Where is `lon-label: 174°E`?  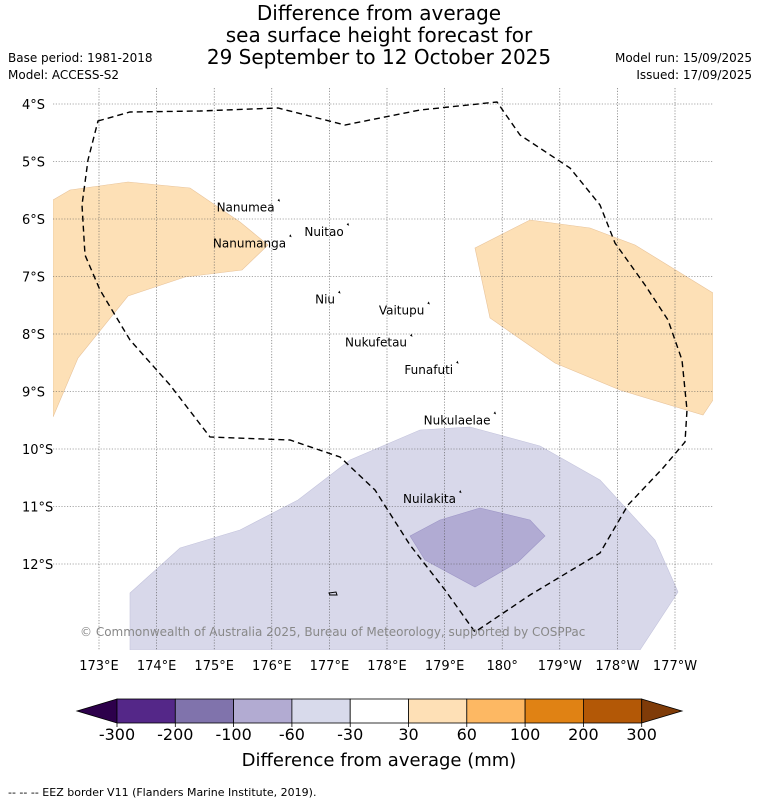
lon-label: 174°E is located at coordinates (157, 666).